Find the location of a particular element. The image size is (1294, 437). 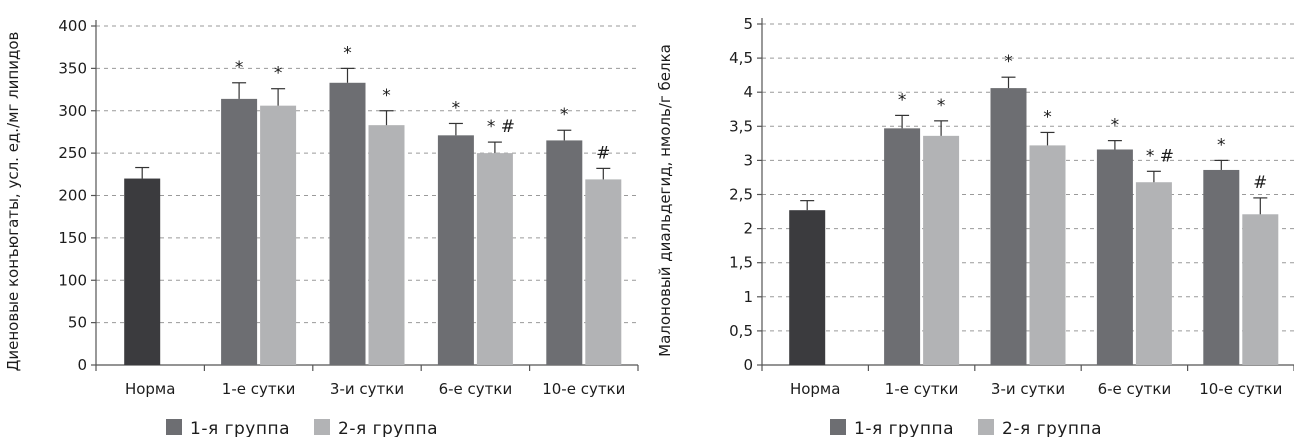

y-tick-label: 3 is located at coordinates (748, 160).